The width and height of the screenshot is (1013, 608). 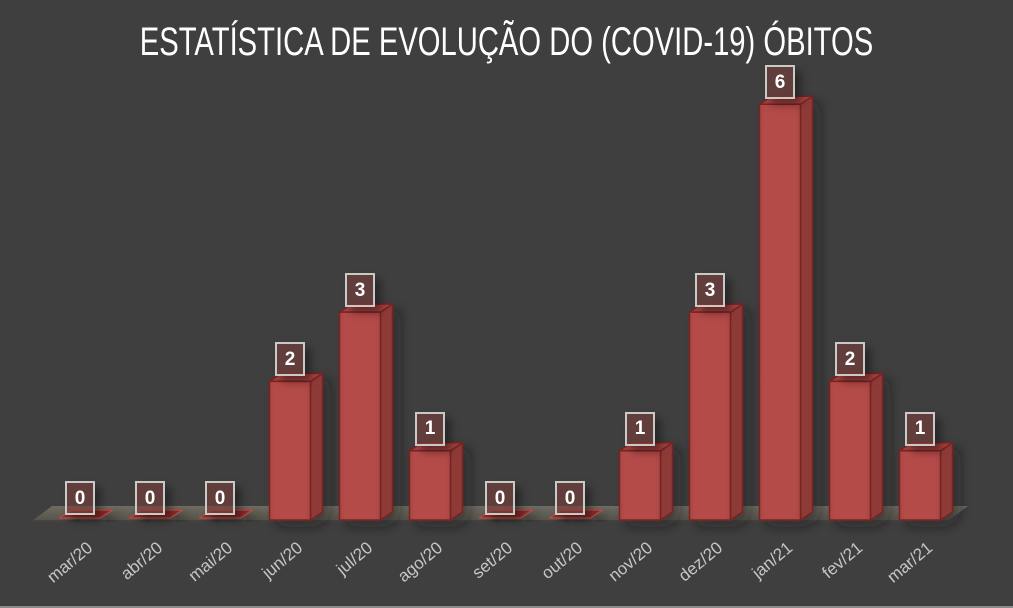 I want to click on data-label-set-20: 0, so click(x=500, y=498).